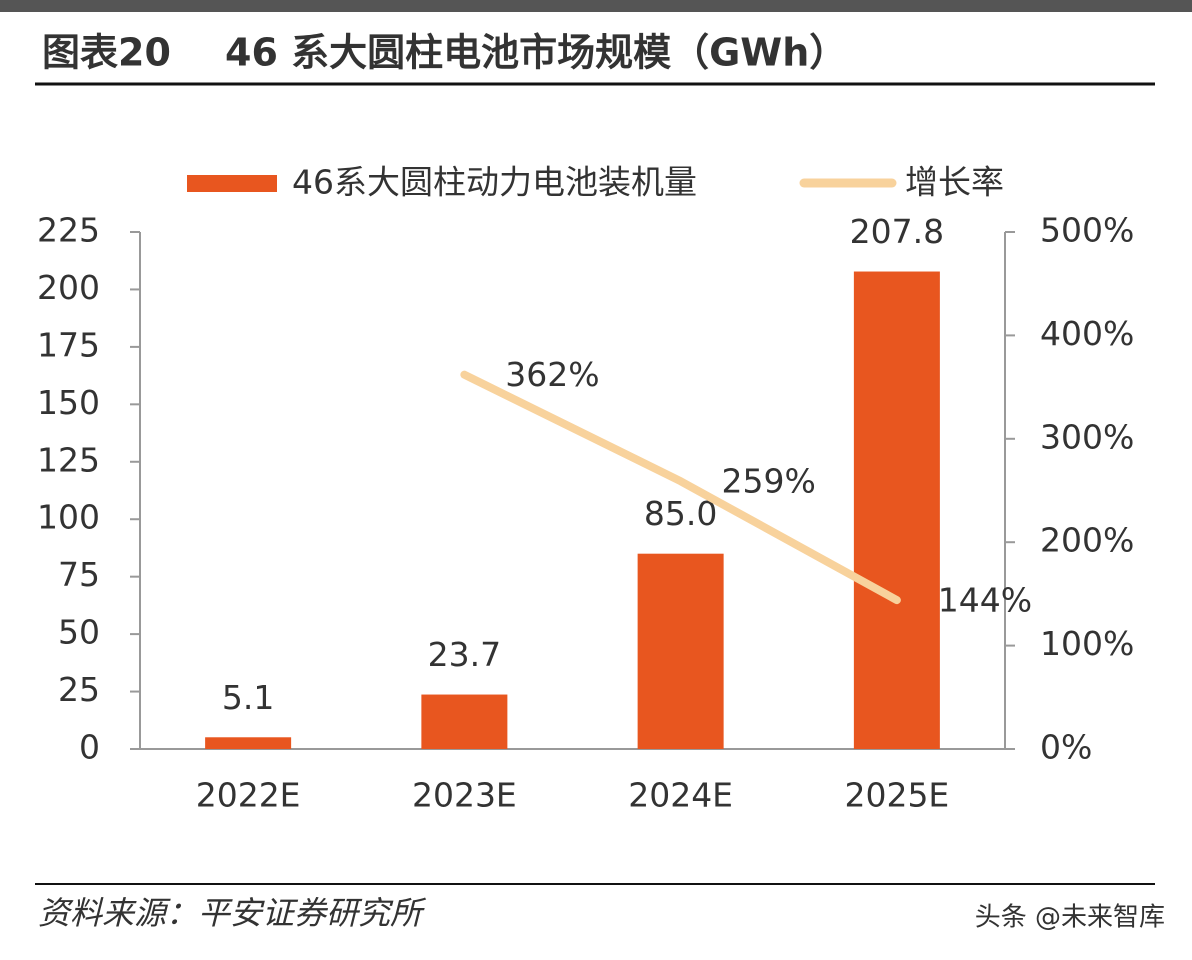  Describe the element at coordinates (248, 795) in the screenshot. I see `x-tick-label: 2022E` at that location.